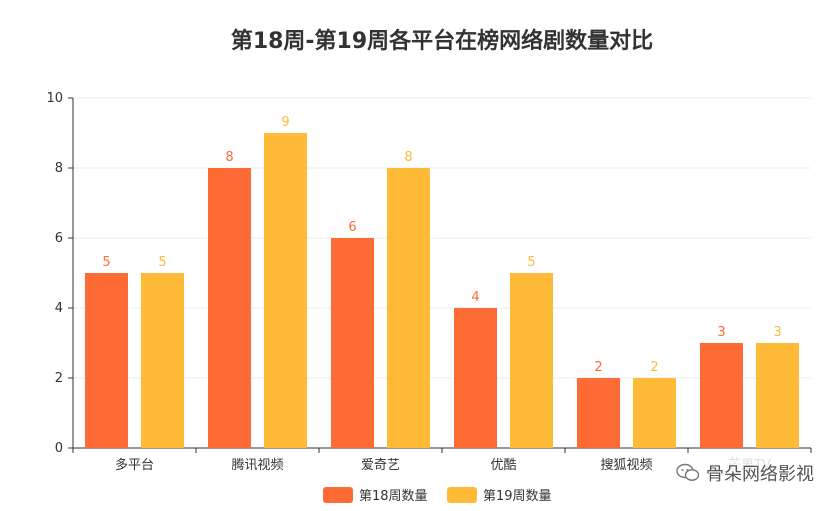 Image resolution: width=840 pixels, height=511 pixels. What do you see at coordinates (59, 308) in the screenshot?
I see `y-tick-label: 4` at bounding box center [59, 308].